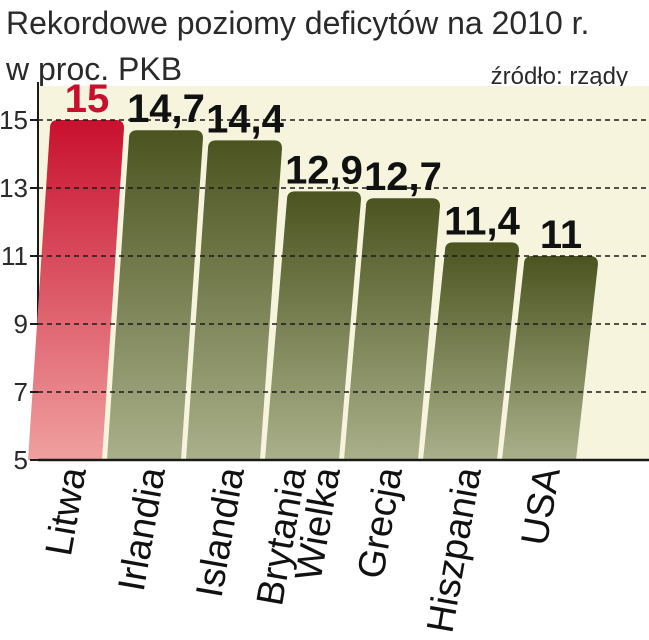 Image resolution: width=649 pixels, height=640 pixels. I want to click on y-tick-label: 15, so click(14, 120).